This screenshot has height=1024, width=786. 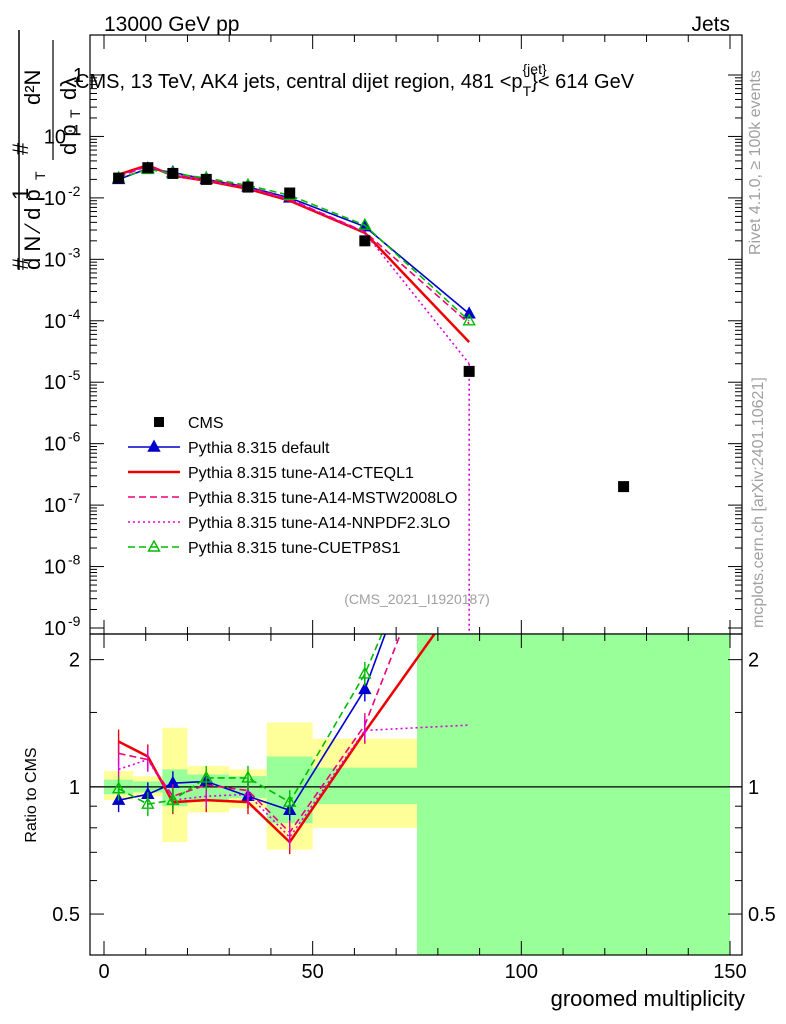 I want to click on legend-marker-cms, so click(x=159, y=422).